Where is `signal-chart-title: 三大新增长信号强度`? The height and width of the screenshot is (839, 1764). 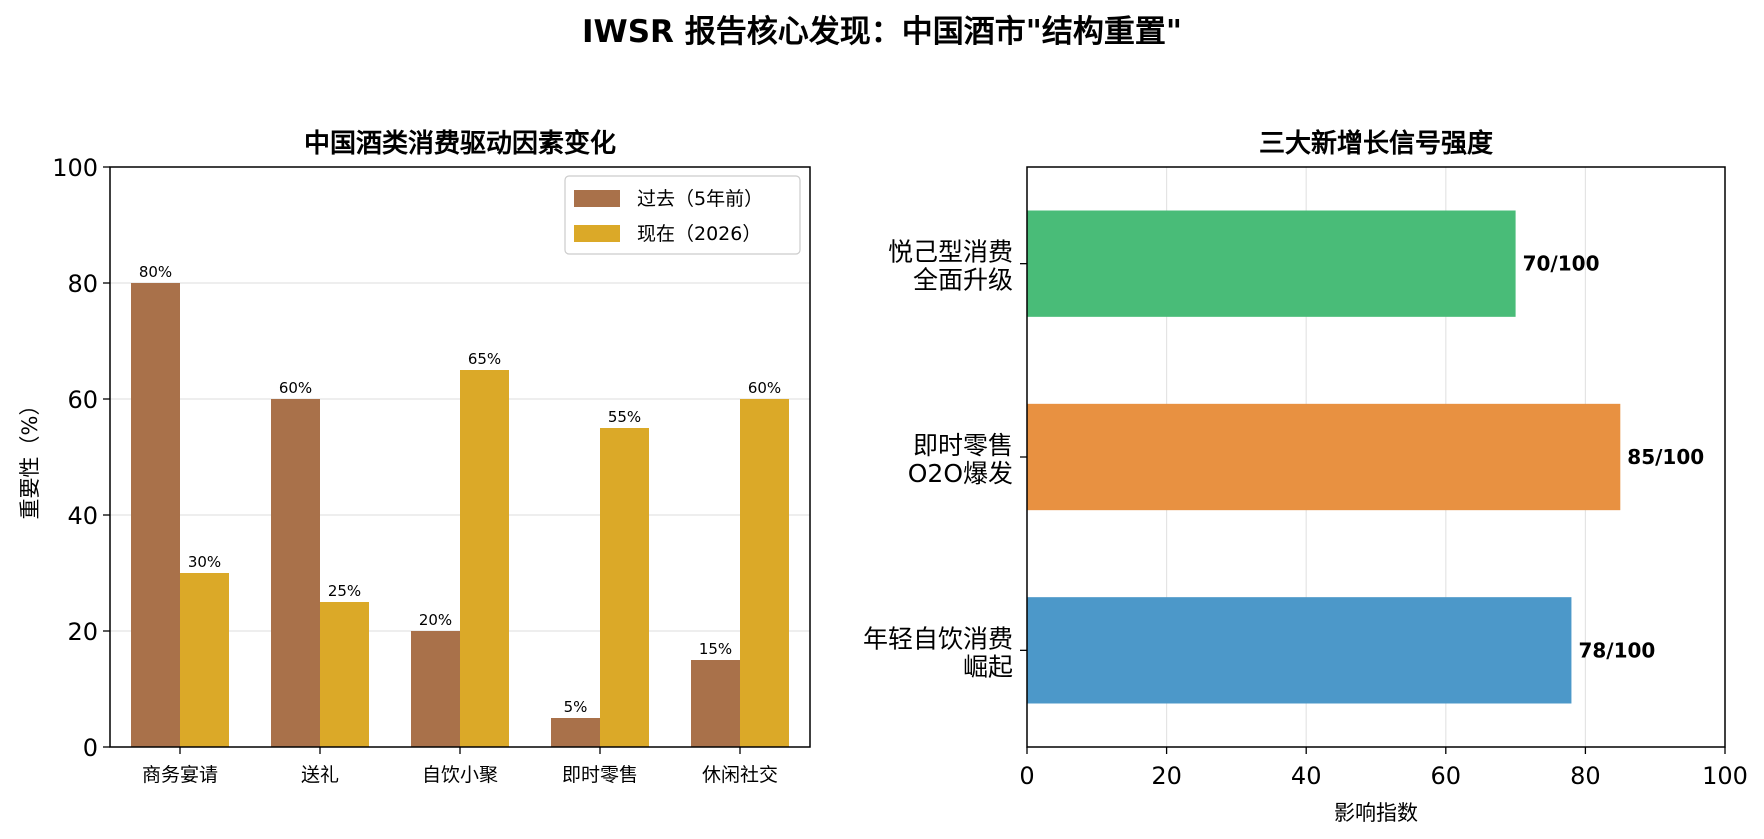 signal-chart-title: 三大新增长信号强度 is located at coordinates (1376, 143).